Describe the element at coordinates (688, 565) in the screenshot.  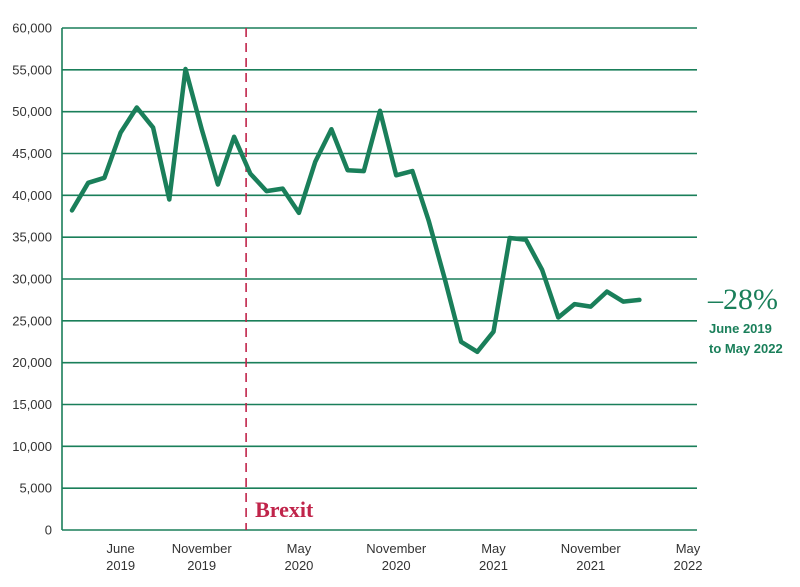
I see `x-tick-label: 2022` at that location.